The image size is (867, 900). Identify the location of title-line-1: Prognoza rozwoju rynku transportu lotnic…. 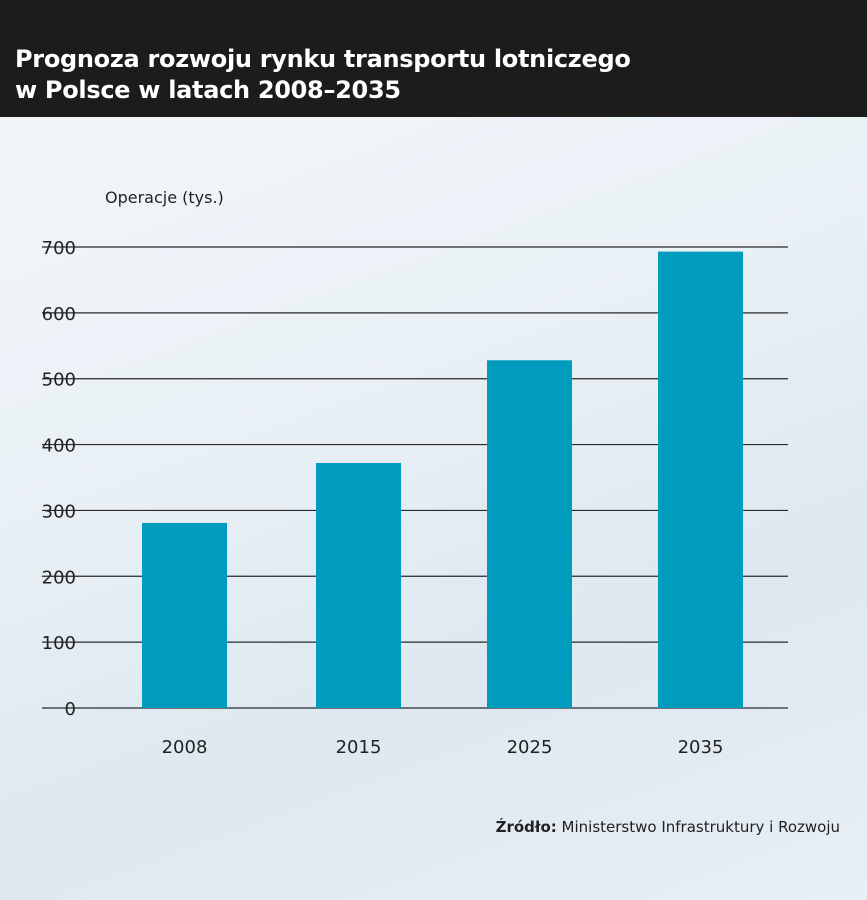
(323, 59).